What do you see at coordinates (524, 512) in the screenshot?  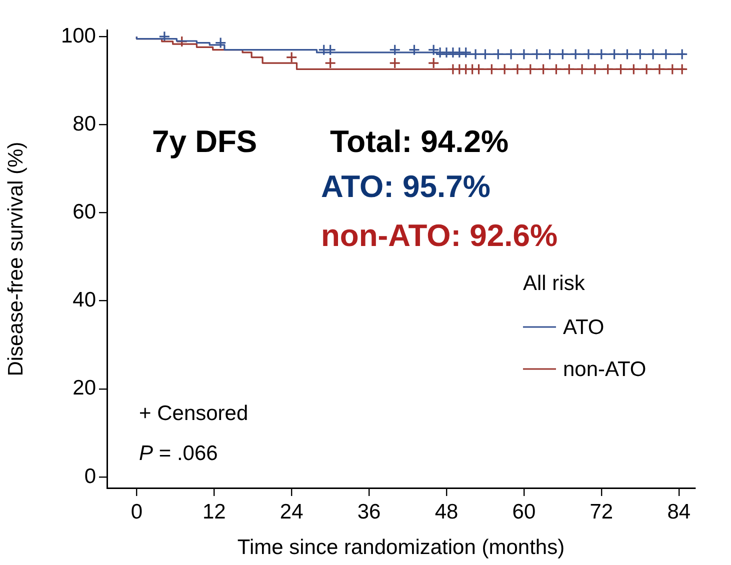 I see `x-tick-label: 60` at bounding box center [524, 512].